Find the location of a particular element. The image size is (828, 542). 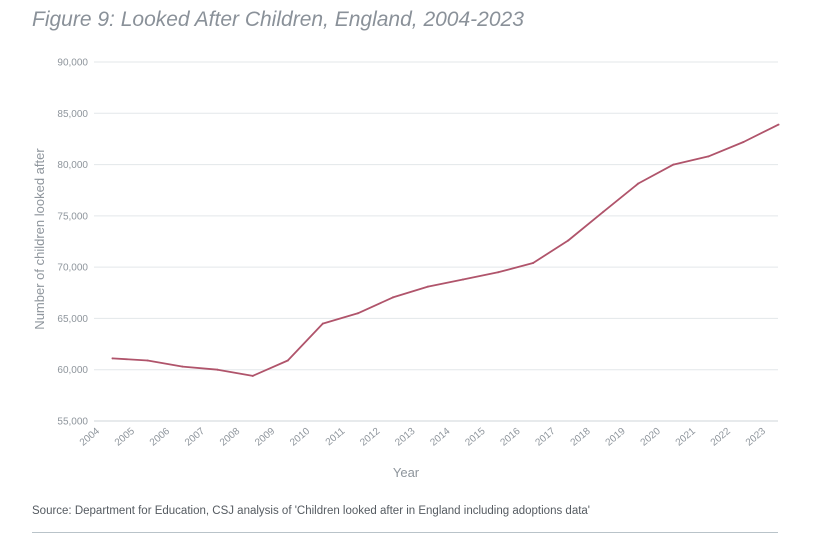

footer-divider is located at coordinates (405, 532).